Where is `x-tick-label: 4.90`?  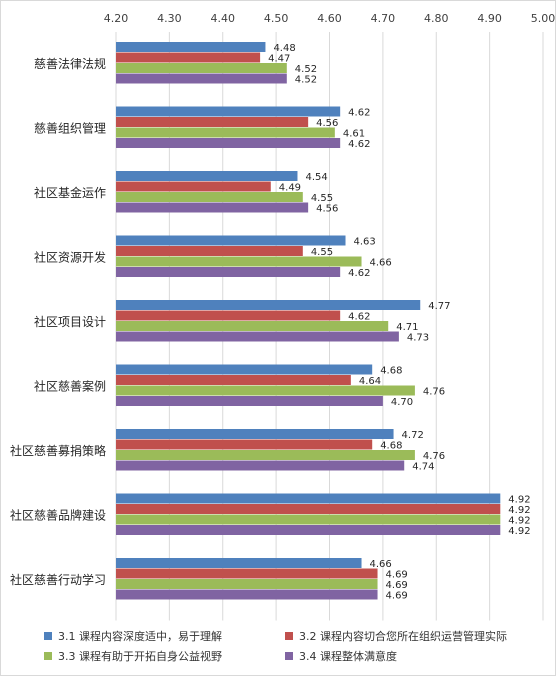 x-tick-label: 4.90 is located at coordinates (489, 18).